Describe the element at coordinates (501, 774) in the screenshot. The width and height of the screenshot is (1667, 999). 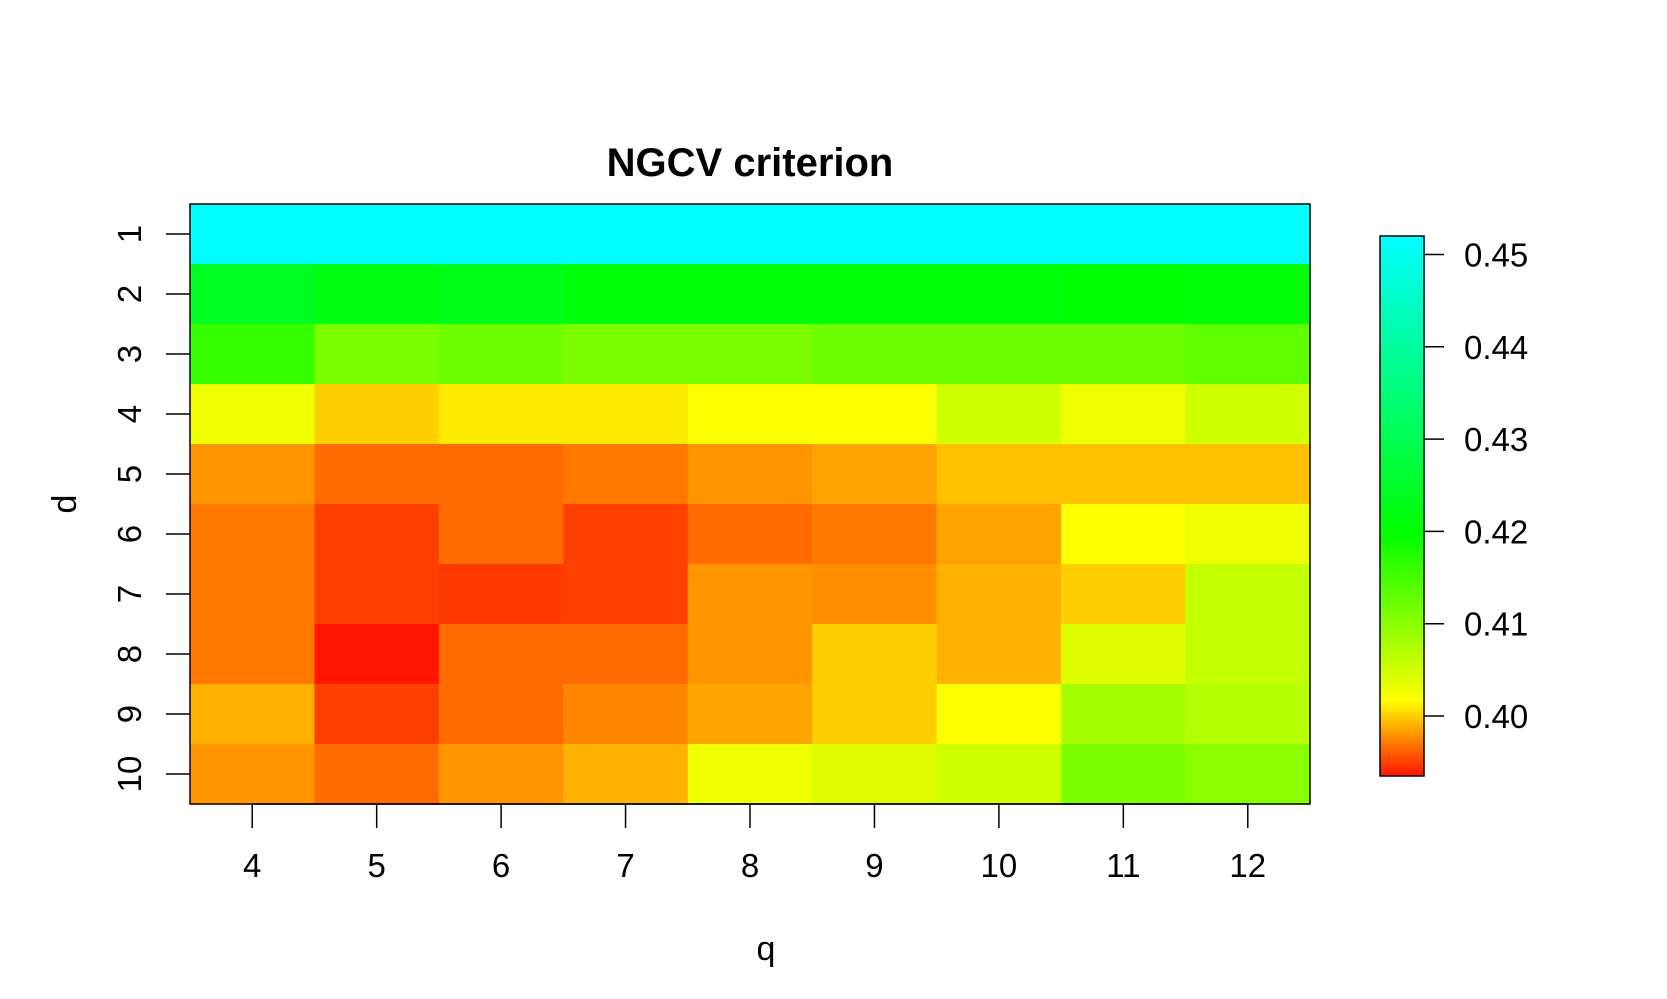
I see `heatmap-cell-d10-q6` at that location.